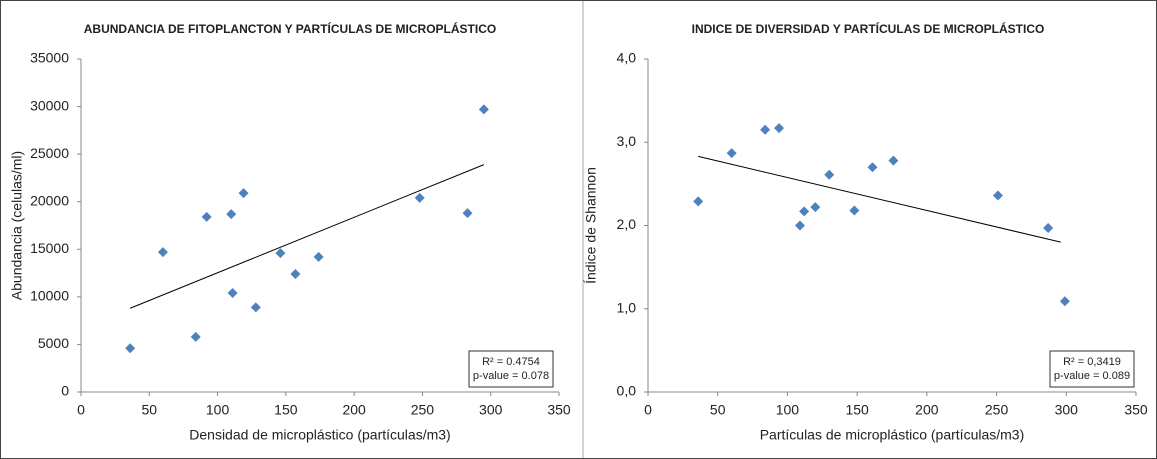 Image resolution: width=1157 pixels, height=459 pixels. What do you see at coordinates (511, 362) in the screenshot?
I see `stats-text: R² = 0.4754` at bounding box center [511, 362].